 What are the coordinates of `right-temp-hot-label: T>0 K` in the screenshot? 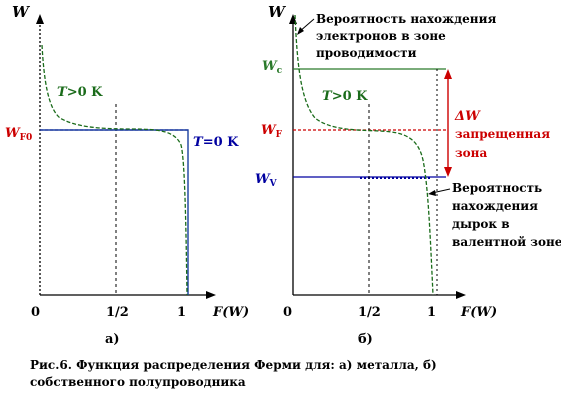 It's located at (345, 96).